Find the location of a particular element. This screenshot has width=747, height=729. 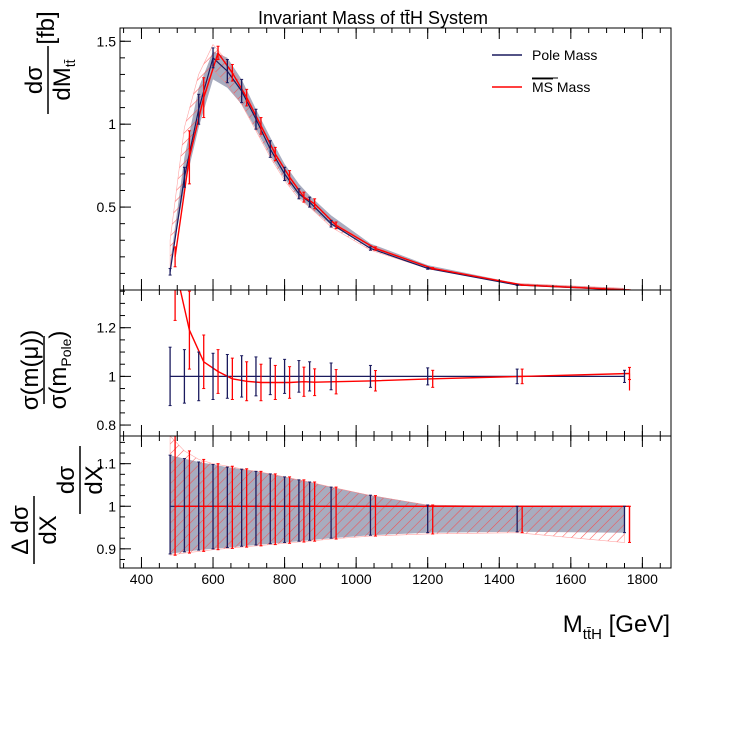

panel-frame-relative-uncertainty is located at coordinates (395, 502).